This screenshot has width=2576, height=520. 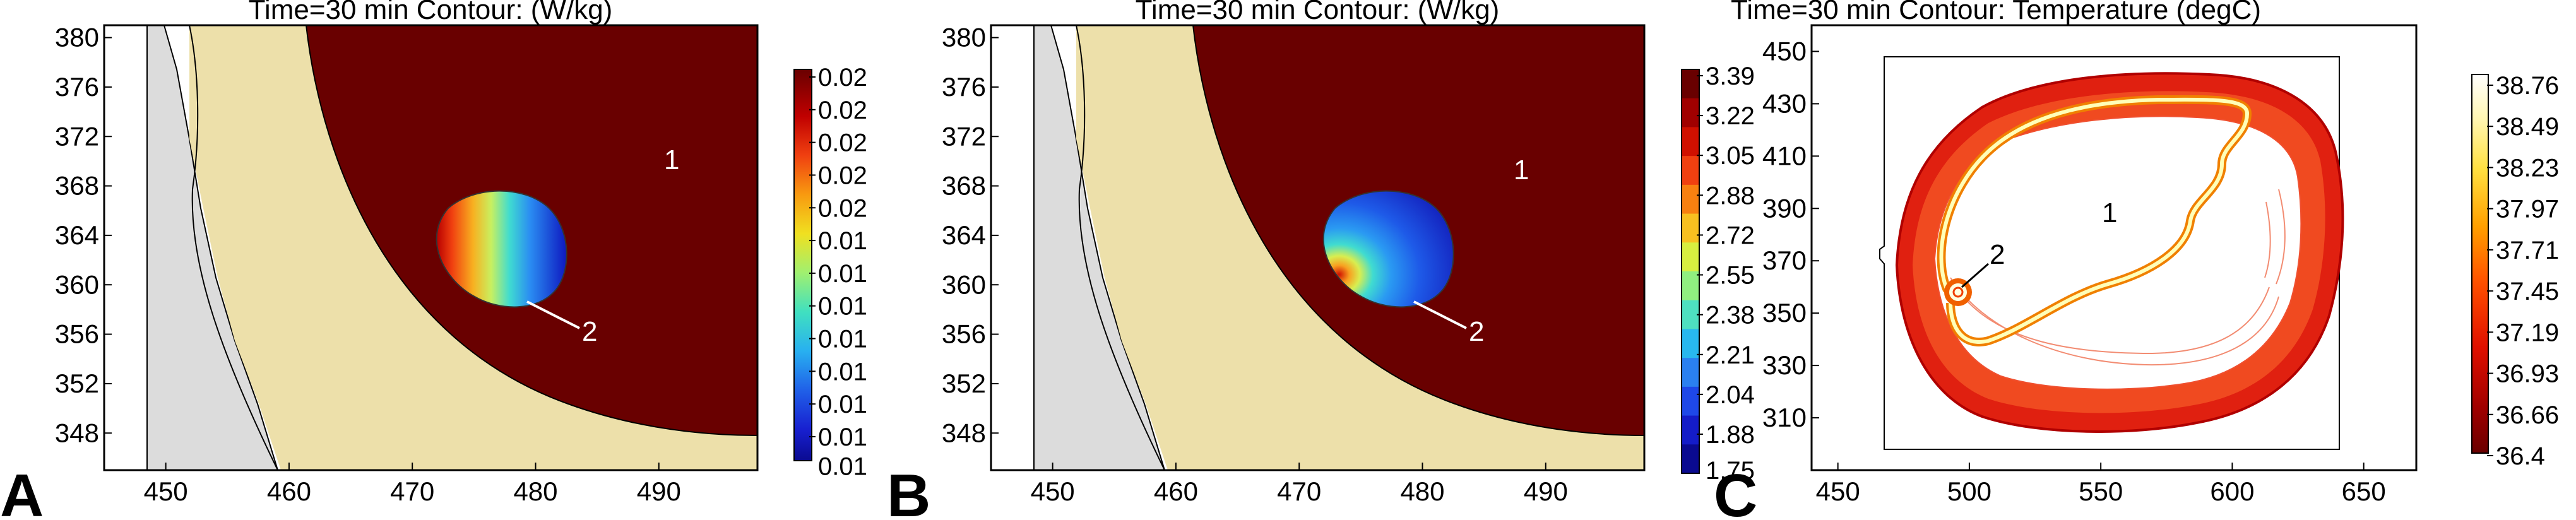 What do you see at coordinates (1731, 315) in the screenshot?
I see `colorbar-label: 2.38` at bounding box center [1731, 315].